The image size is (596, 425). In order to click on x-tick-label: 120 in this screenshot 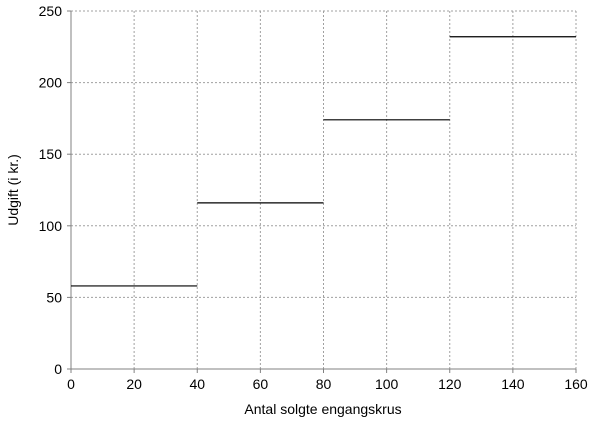, I will do `click(450, 384)`.